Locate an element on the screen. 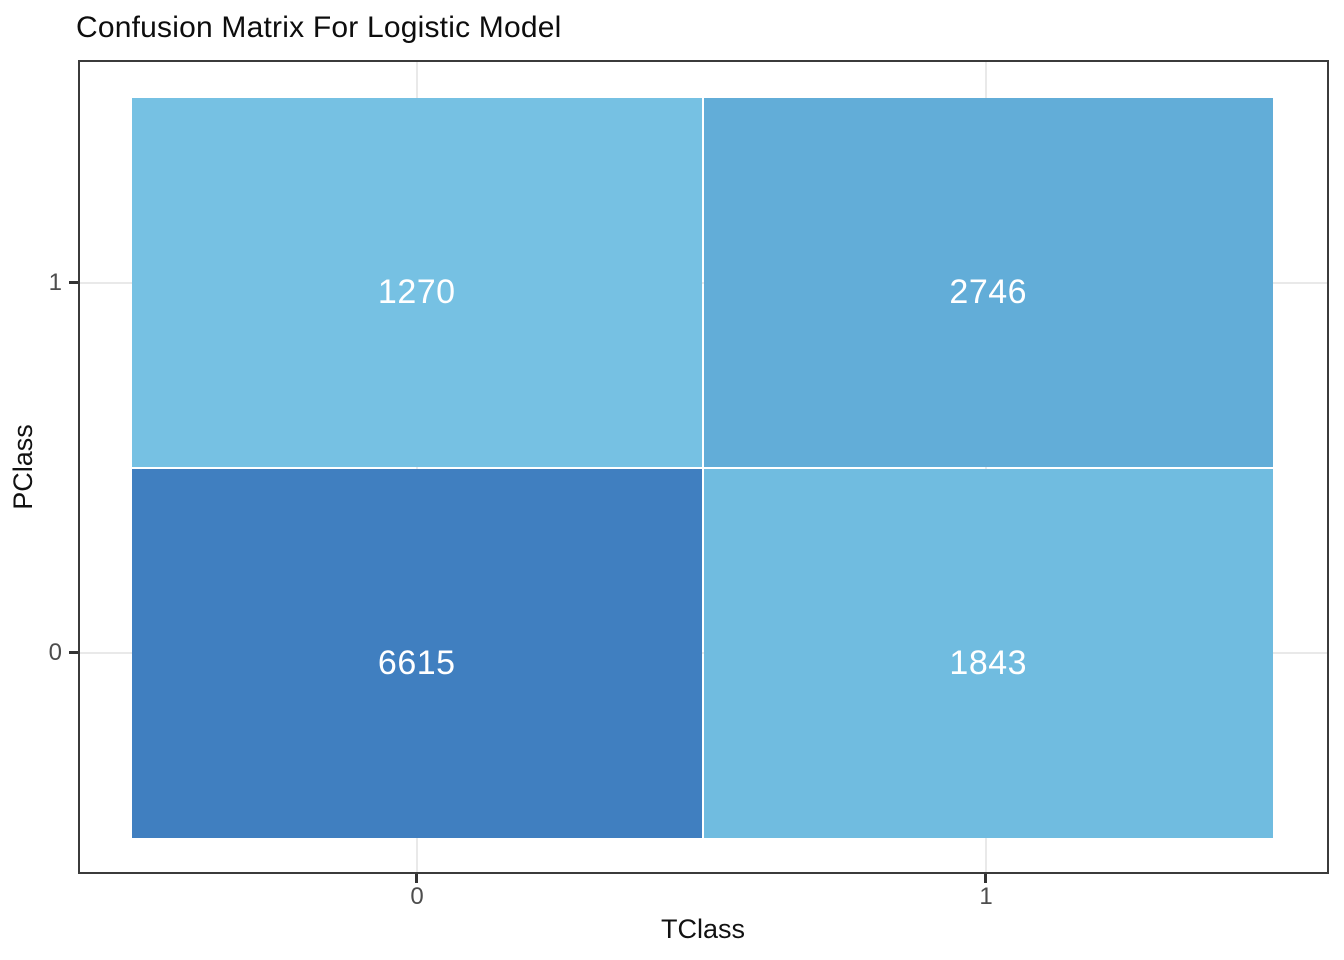 Image resolution: width=1344 pixels, height=960 pixels. cell-count-label: 1270 is located at coordinates (416, 292).